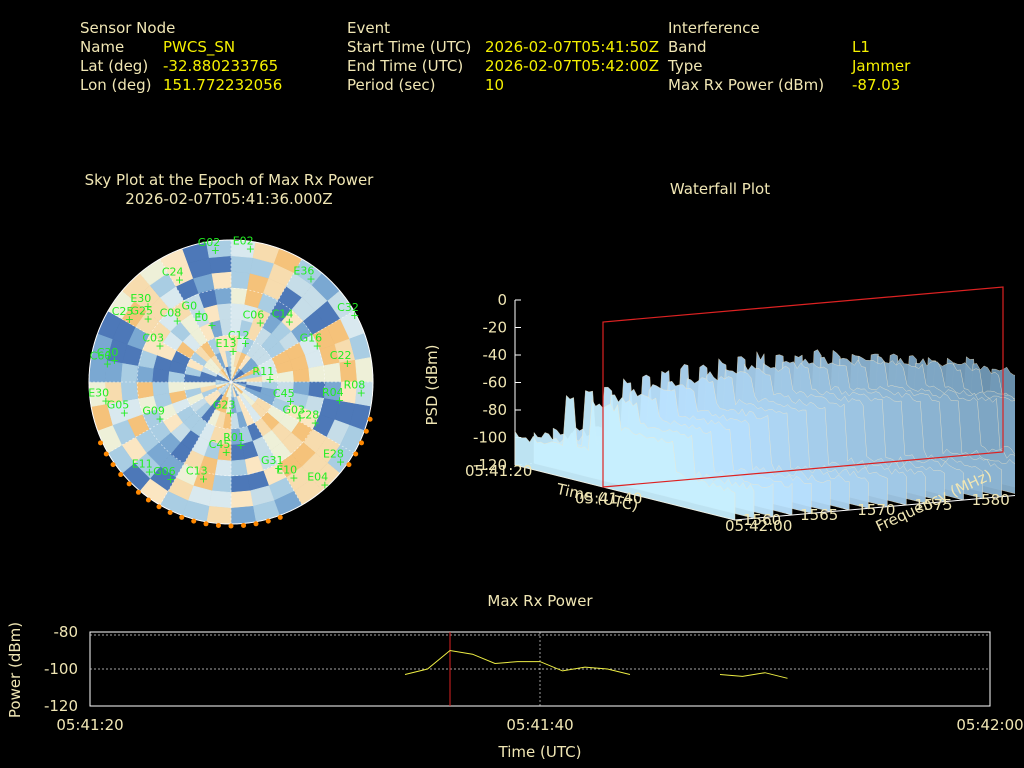 Image resolution: width=1024 pixels, height=768 pixels. Describe the element at coordinates (123, 311) in the screenshot. I see `satellite-label: C25` at that location.